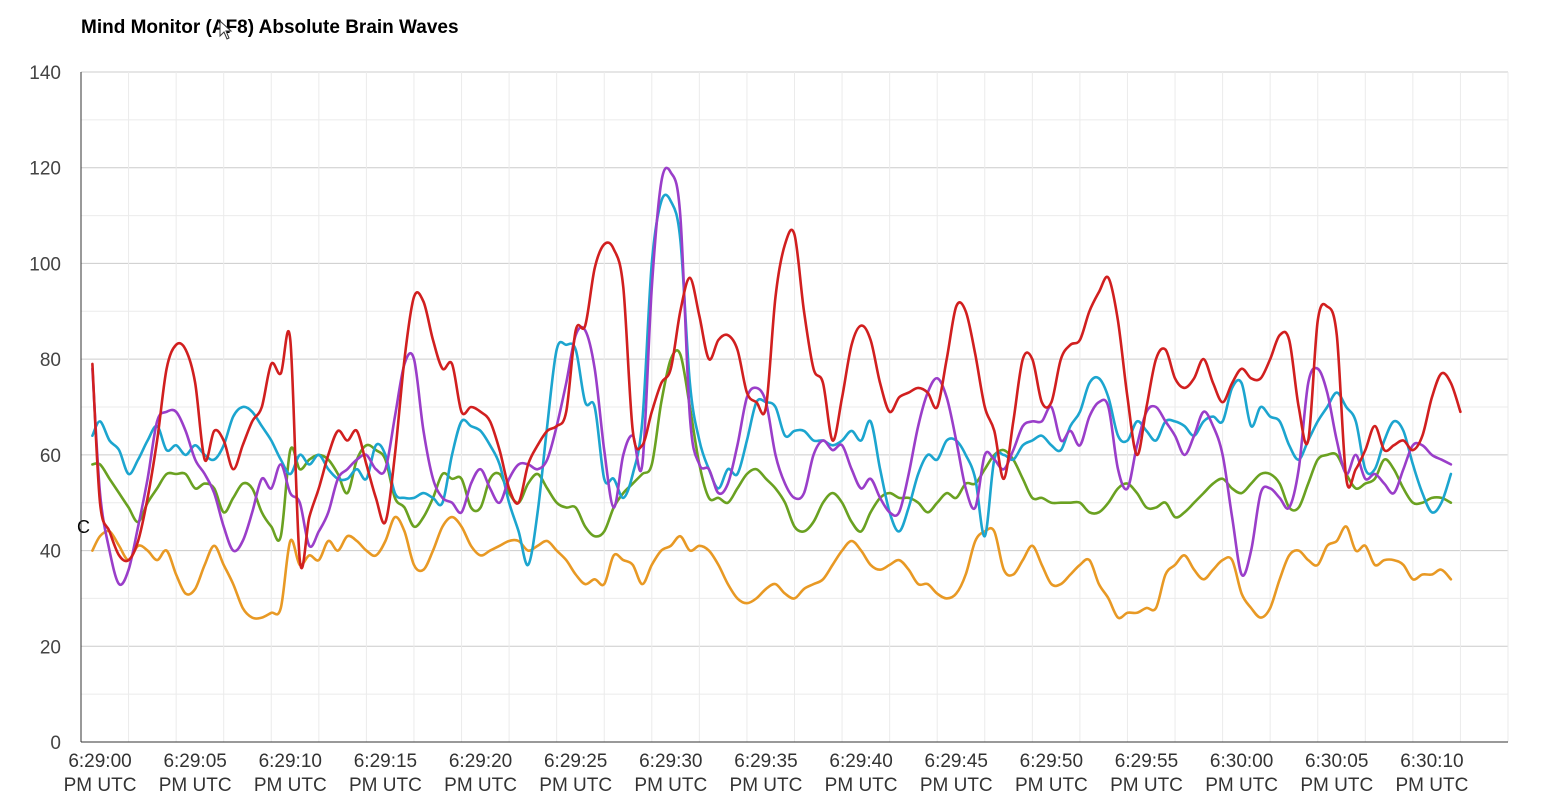 The width and height of the screenshot is (1548, 803). What do you see at coordinates (670, 773) in the screenshot?
I see `x-tick-label: 6:29:30 PM UTC` at bounding box center [670, 773].